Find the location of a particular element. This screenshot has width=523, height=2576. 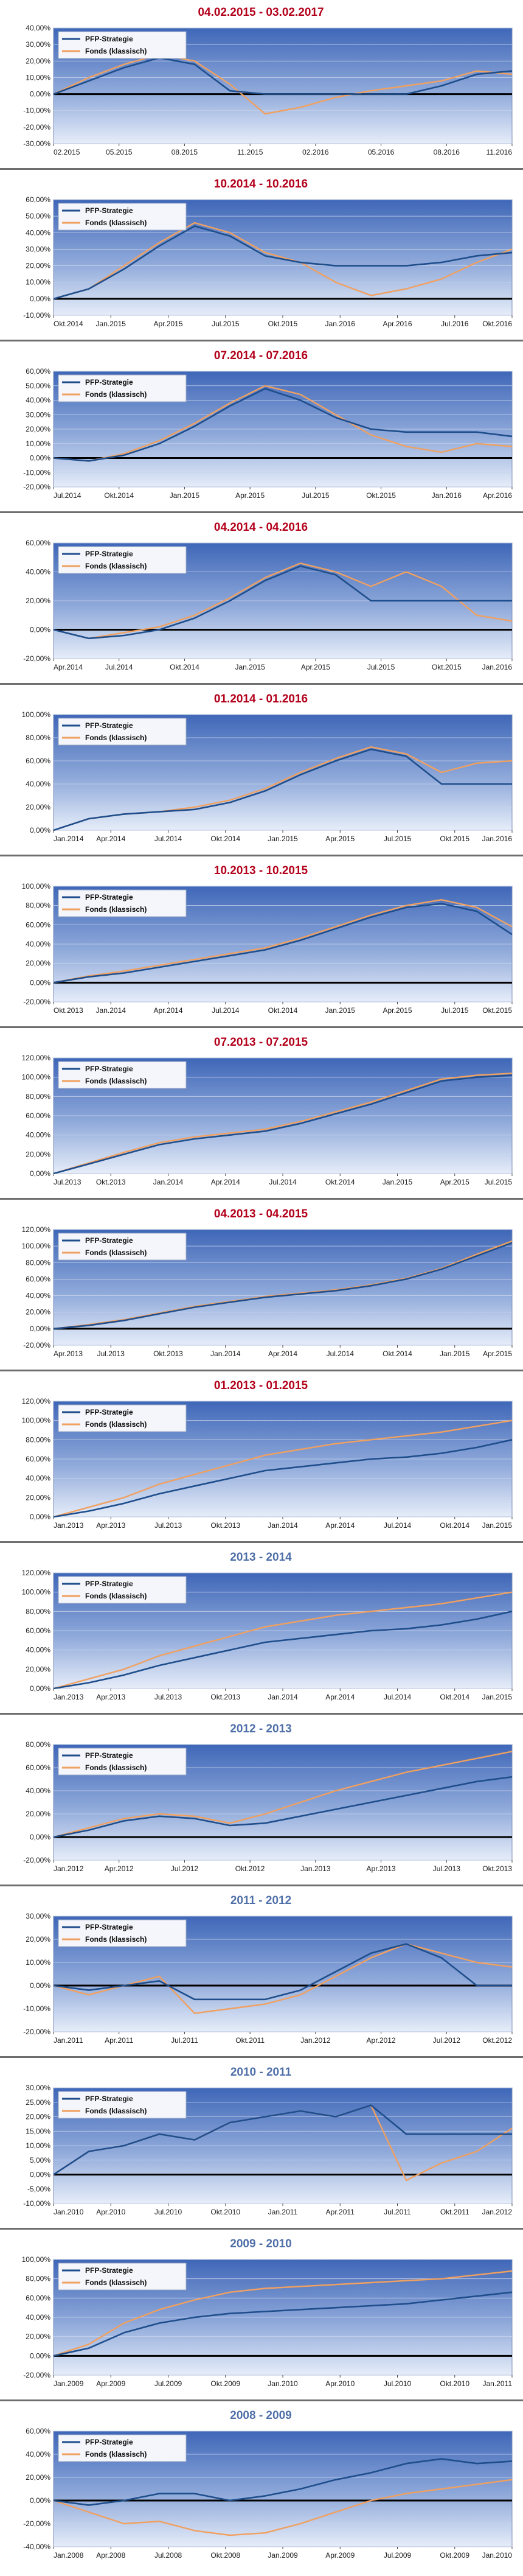

chart-title: 2011 - 2012 is located at coordinates (261, 1901).